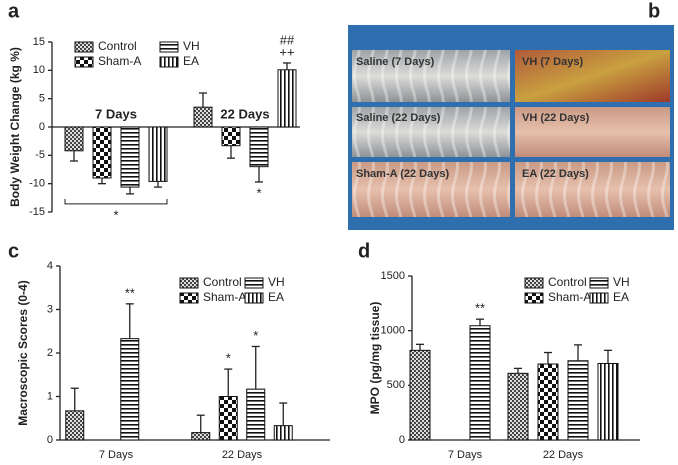  Describe the element at coordinates (654, 11) in the screenshot. I see `panel-letter: b` at that location.